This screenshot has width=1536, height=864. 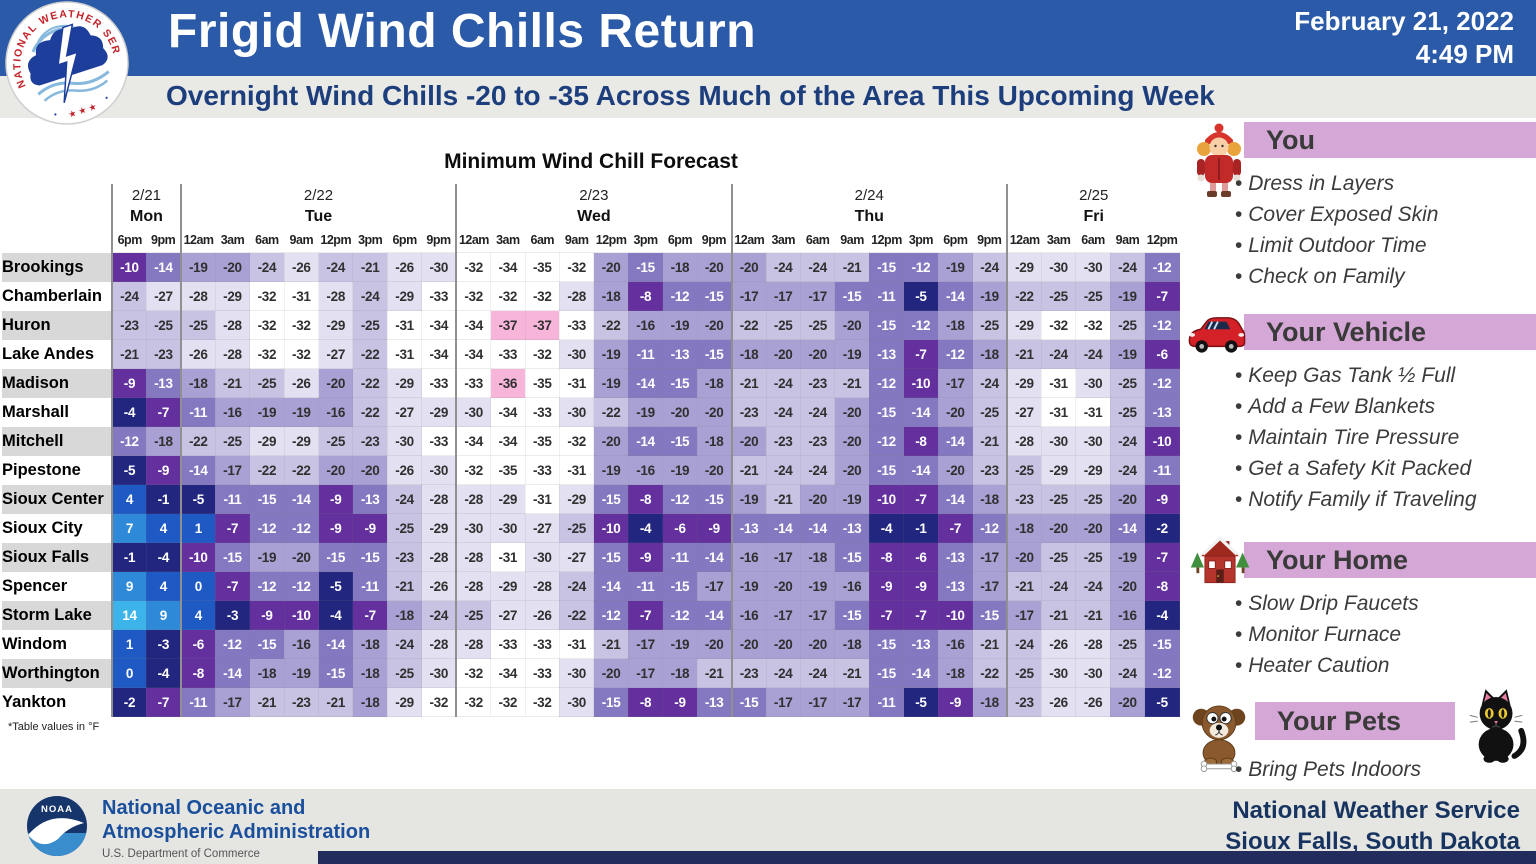 What do you see at coordinates (1219, 163) in the screenshot?
I see `person-winter-icon` at bounding box center [1219, 163].